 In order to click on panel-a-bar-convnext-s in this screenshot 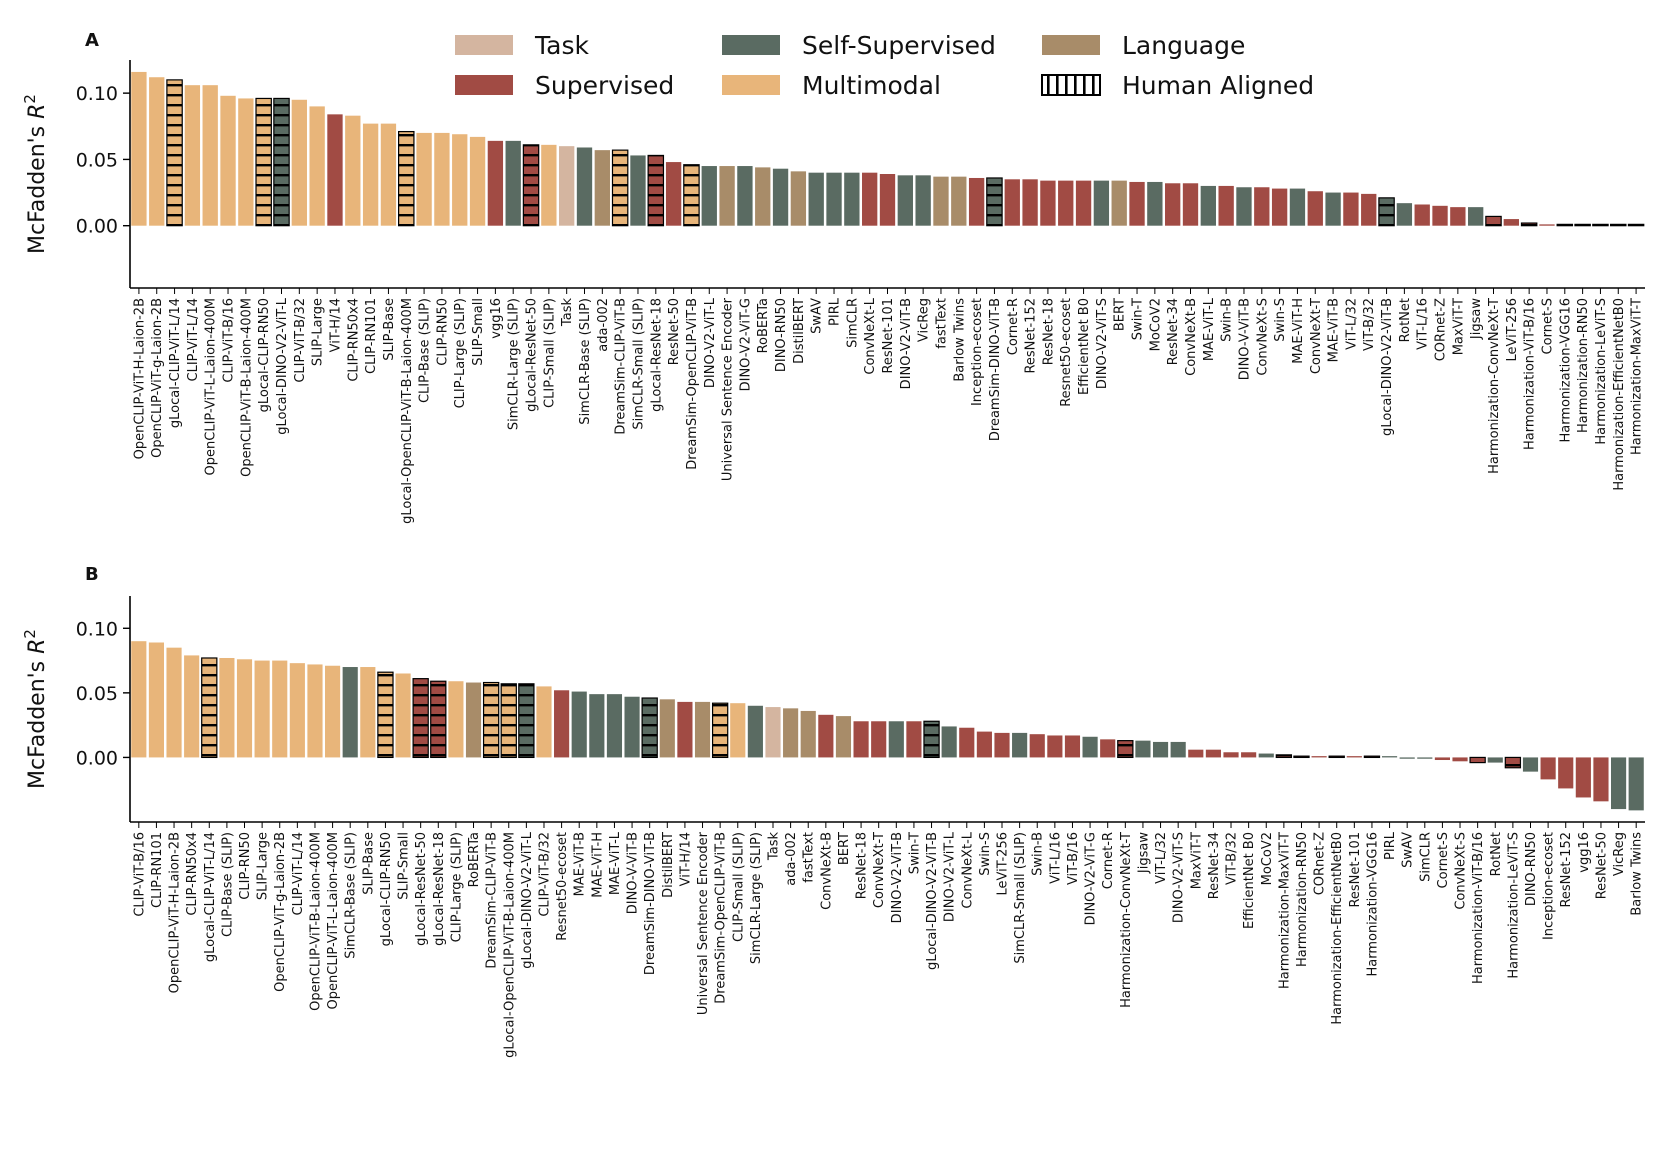, I will do `click(1262, 206)`.